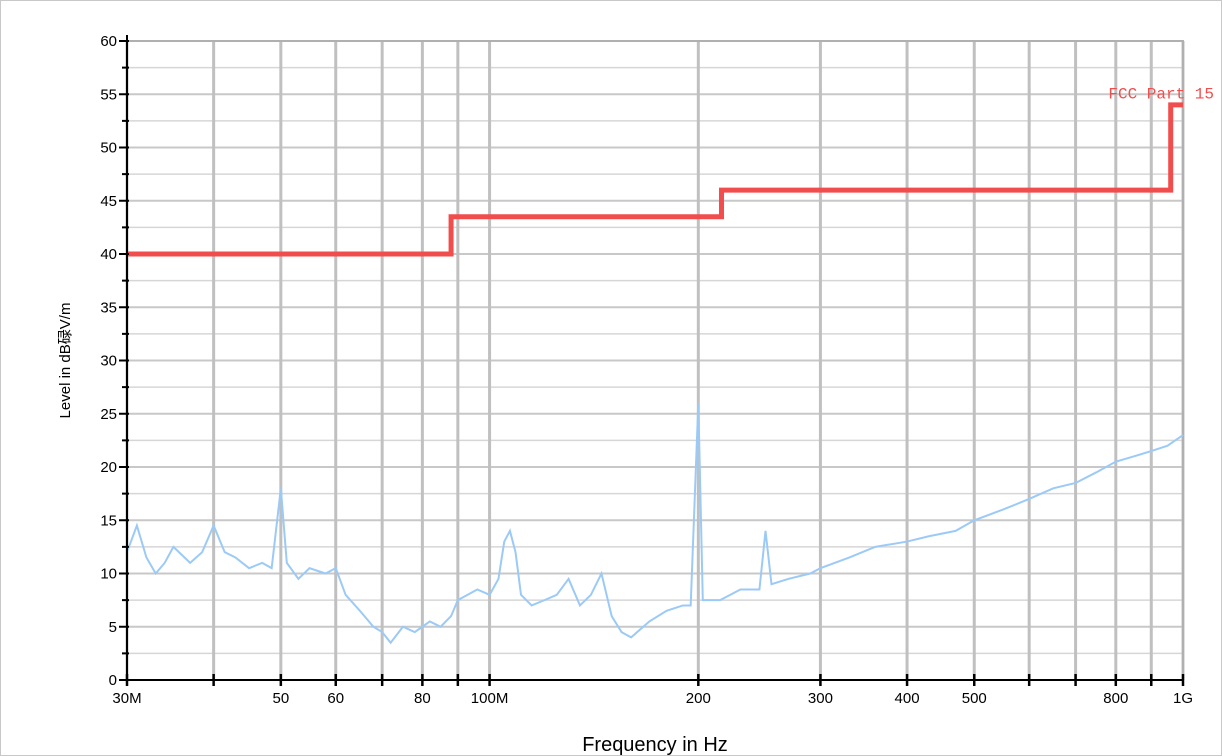 The height and width of the screenshot is (756, 1222). I want to click on y-tick-label: 20, so click(108, 467).